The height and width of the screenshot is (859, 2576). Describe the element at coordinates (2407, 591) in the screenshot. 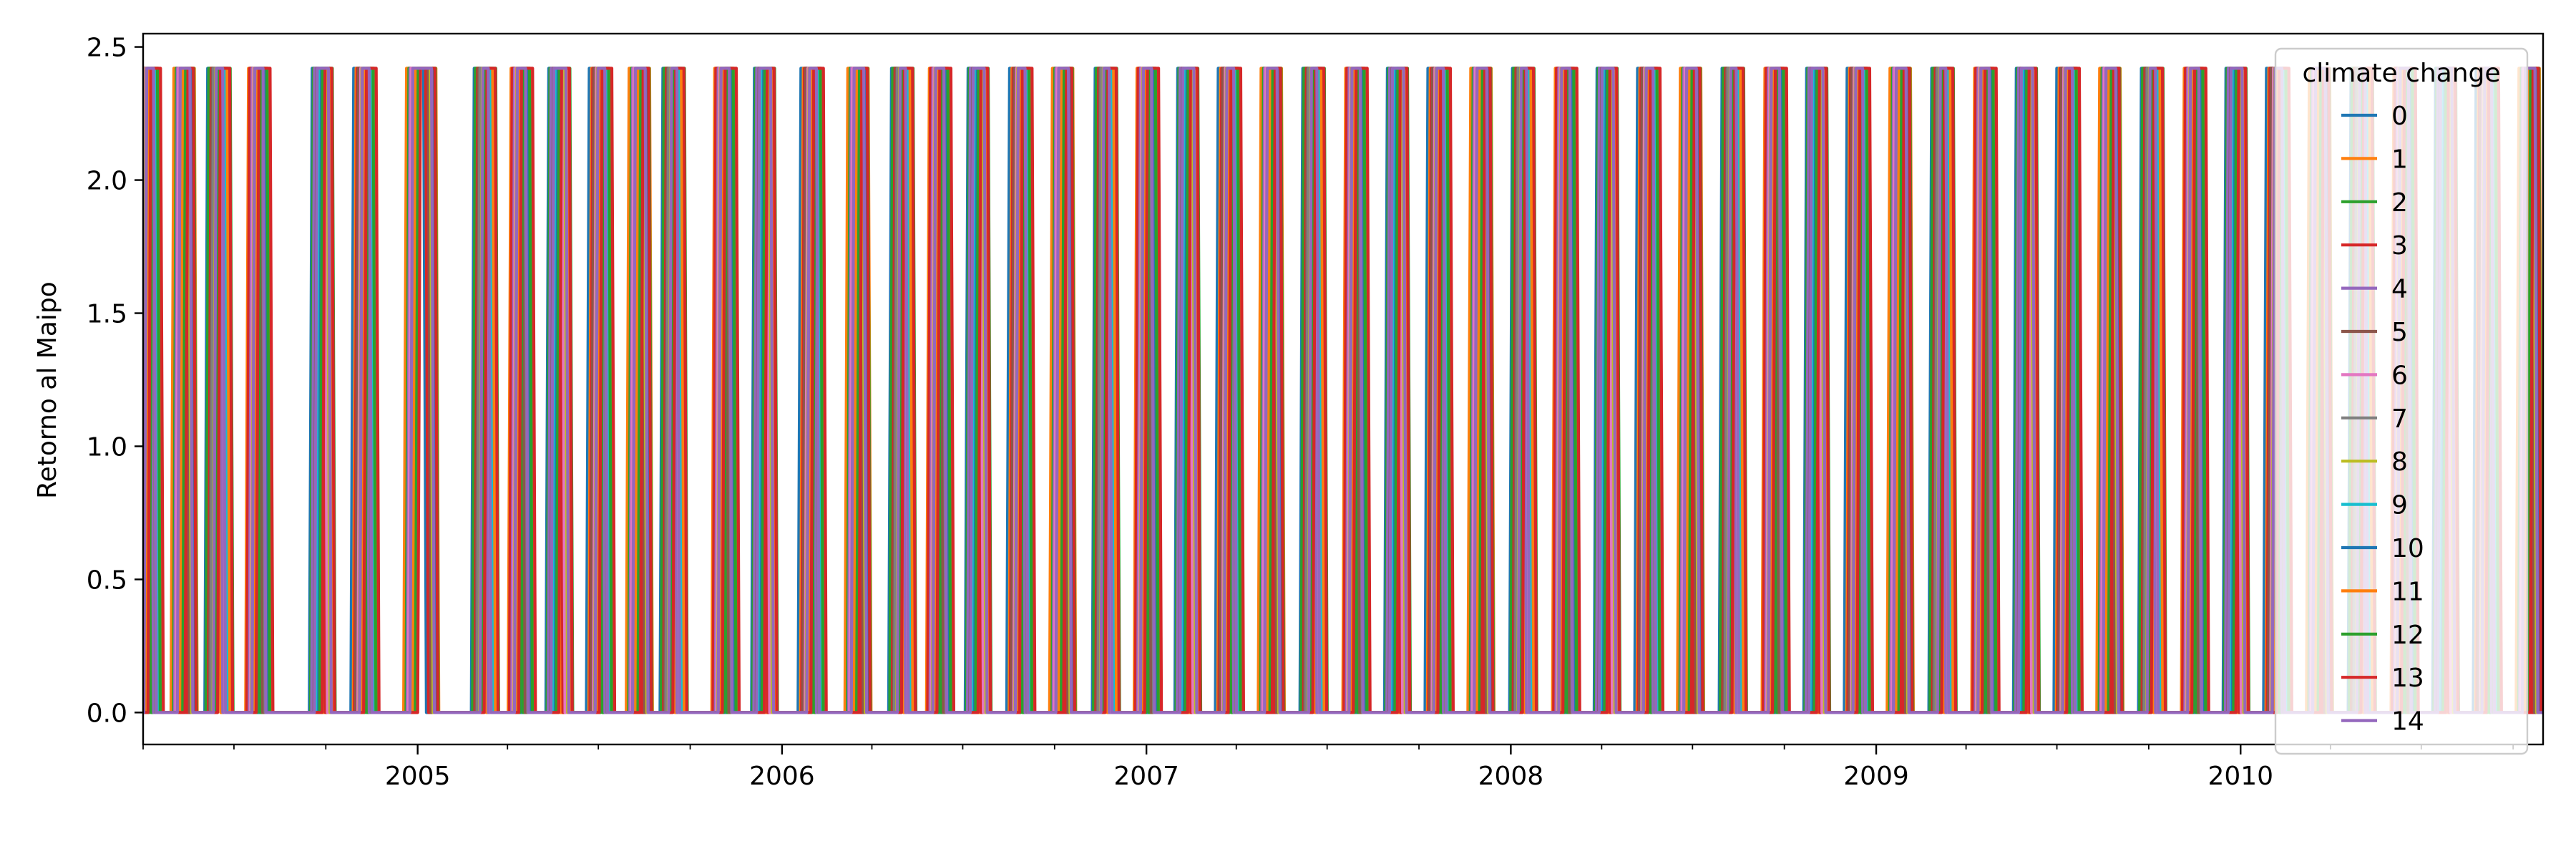

I see `legend-label-11: 11` at that location.